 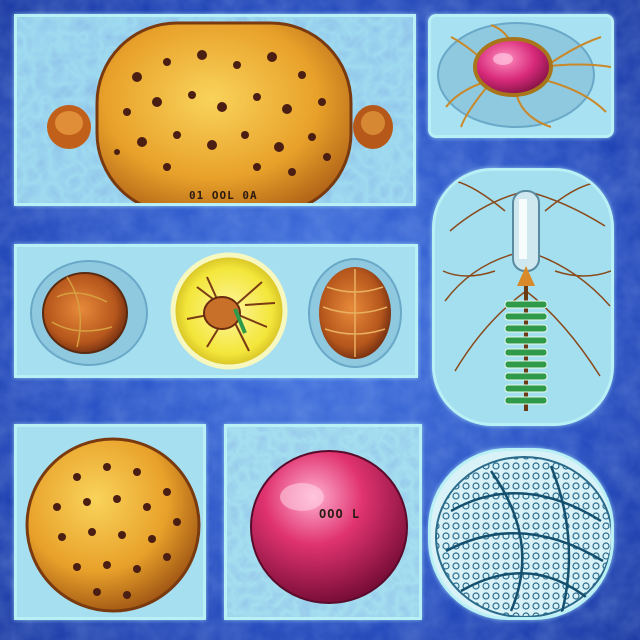 I want to click on pink-nucleus-illustration, so click(x=521, y=76).